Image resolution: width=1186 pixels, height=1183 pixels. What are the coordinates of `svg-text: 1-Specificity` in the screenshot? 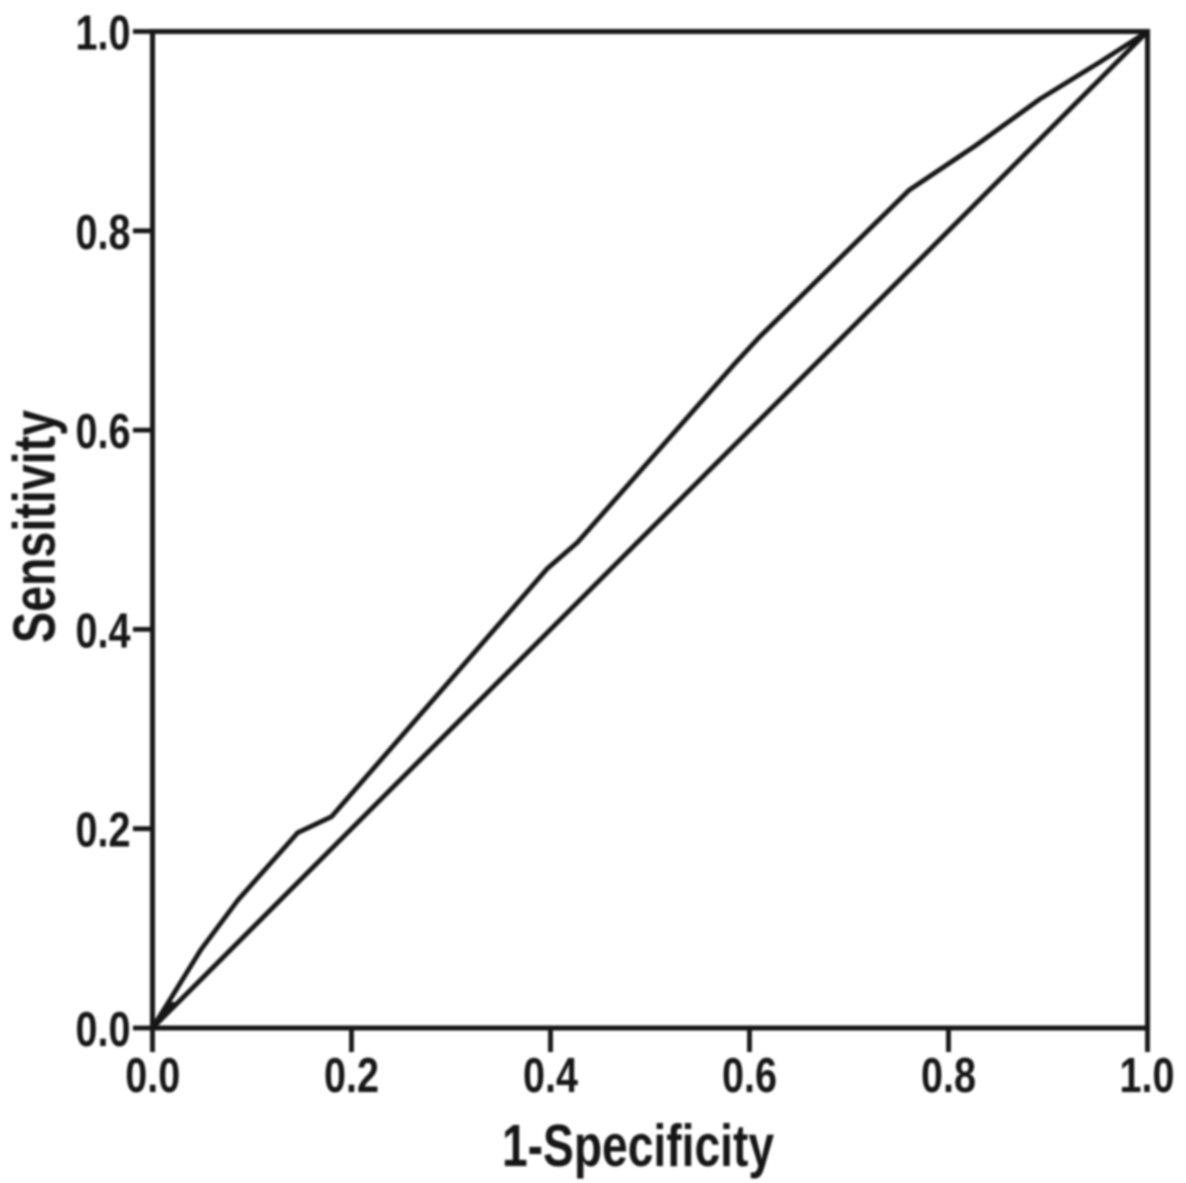 It's located at (638, 1146).